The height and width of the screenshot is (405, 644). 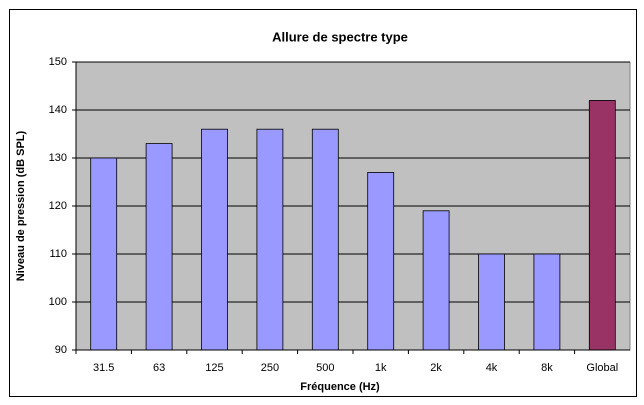 What do you see at coordinates (340, 36) in the screenshot?
I see `chart-title: Allure de spectre type` at bounding box center [340, 36].